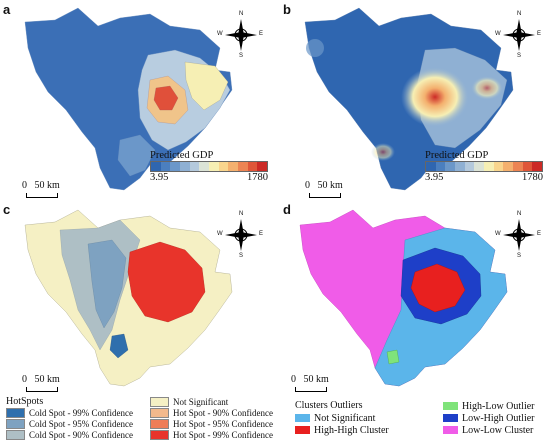  I want to click on region-high-high, so click(438, 288).